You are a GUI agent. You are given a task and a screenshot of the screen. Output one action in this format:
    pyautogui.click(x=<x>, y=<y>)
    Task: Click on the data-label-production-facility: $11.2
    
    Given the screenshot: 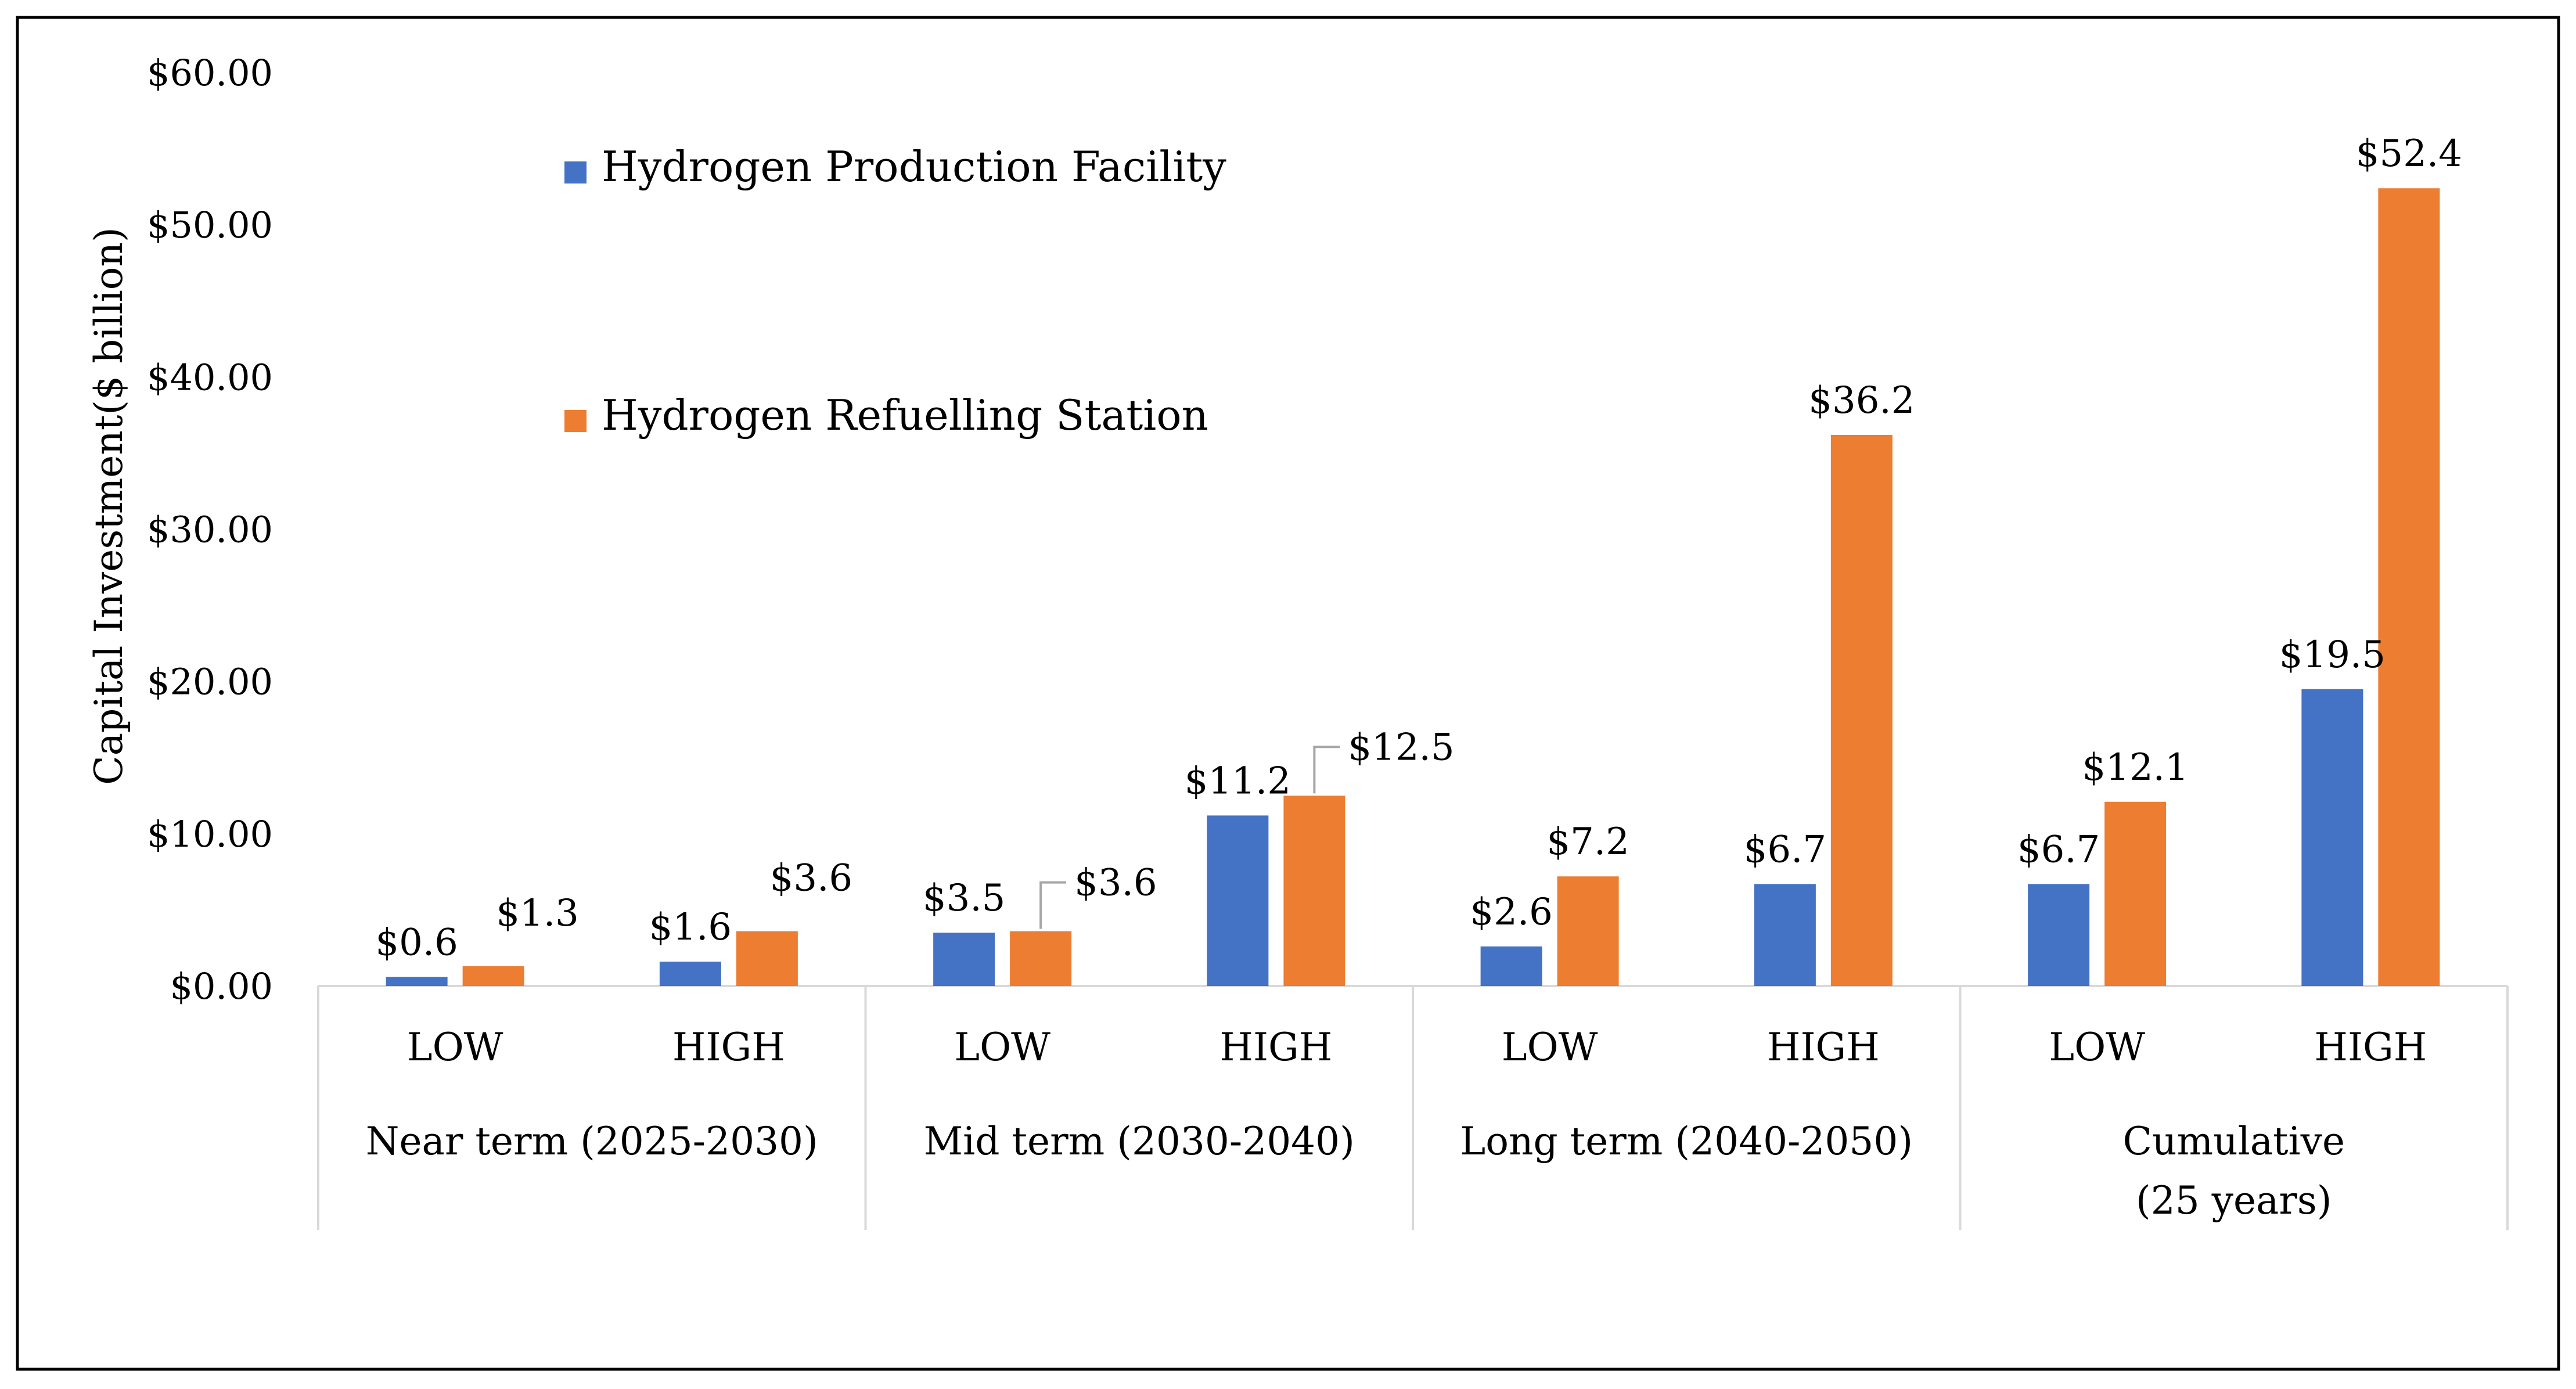 What is the action you would take?
    pyautogui.click(x=1238, y=781)
    